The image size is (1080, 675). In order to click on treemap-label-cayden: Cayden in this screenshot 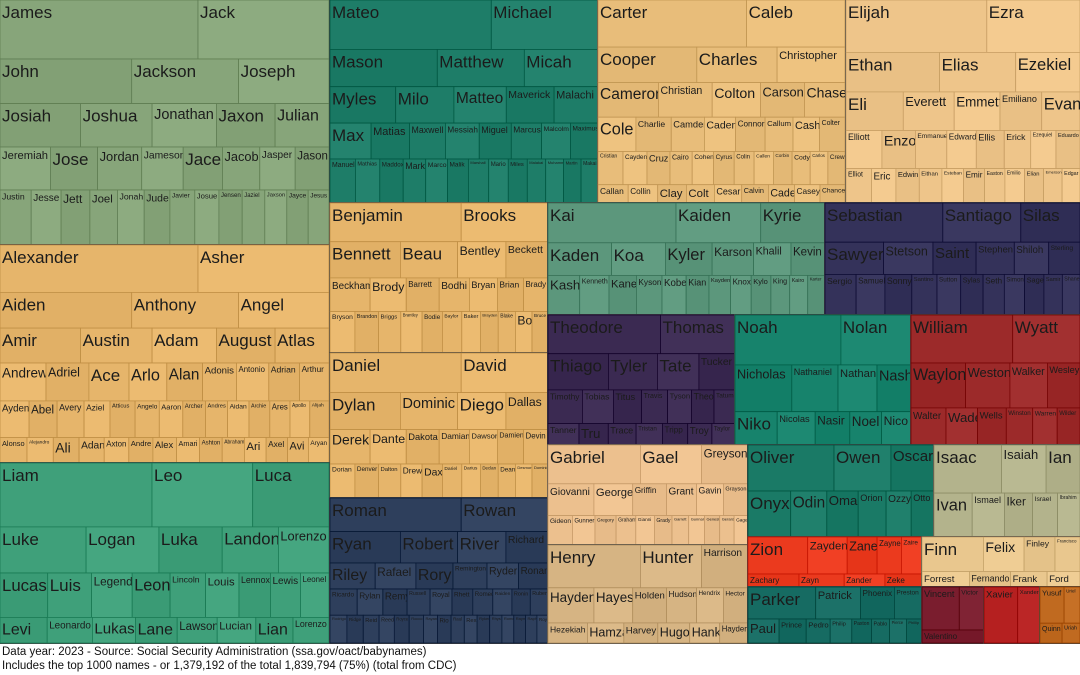, I will do `click(636, 157)`.